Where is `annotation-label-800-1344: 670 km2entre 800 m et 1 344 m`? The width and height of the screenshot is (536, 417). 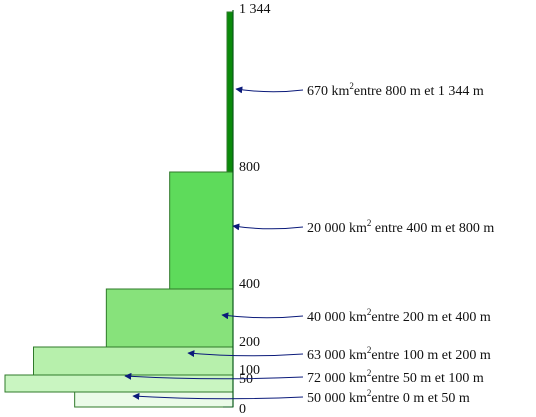 annotation-label-800-1344: 670 km2entre 800 m et 1 344 m is located at coordinates (395, 90).